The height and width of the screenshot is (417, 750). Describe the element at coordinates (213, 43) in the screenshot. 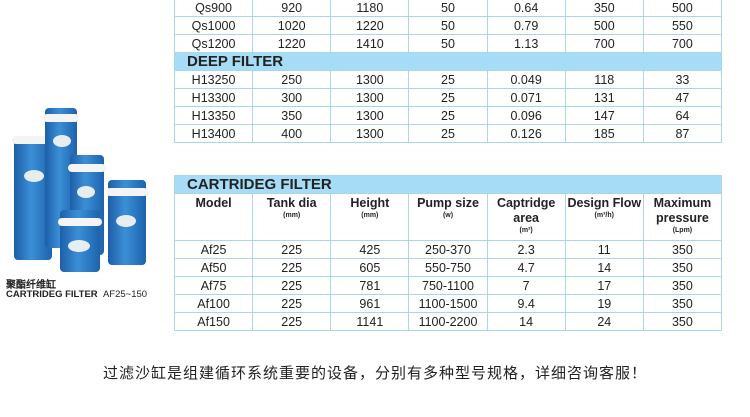

I see `table-cell: Qs1200` at that location.